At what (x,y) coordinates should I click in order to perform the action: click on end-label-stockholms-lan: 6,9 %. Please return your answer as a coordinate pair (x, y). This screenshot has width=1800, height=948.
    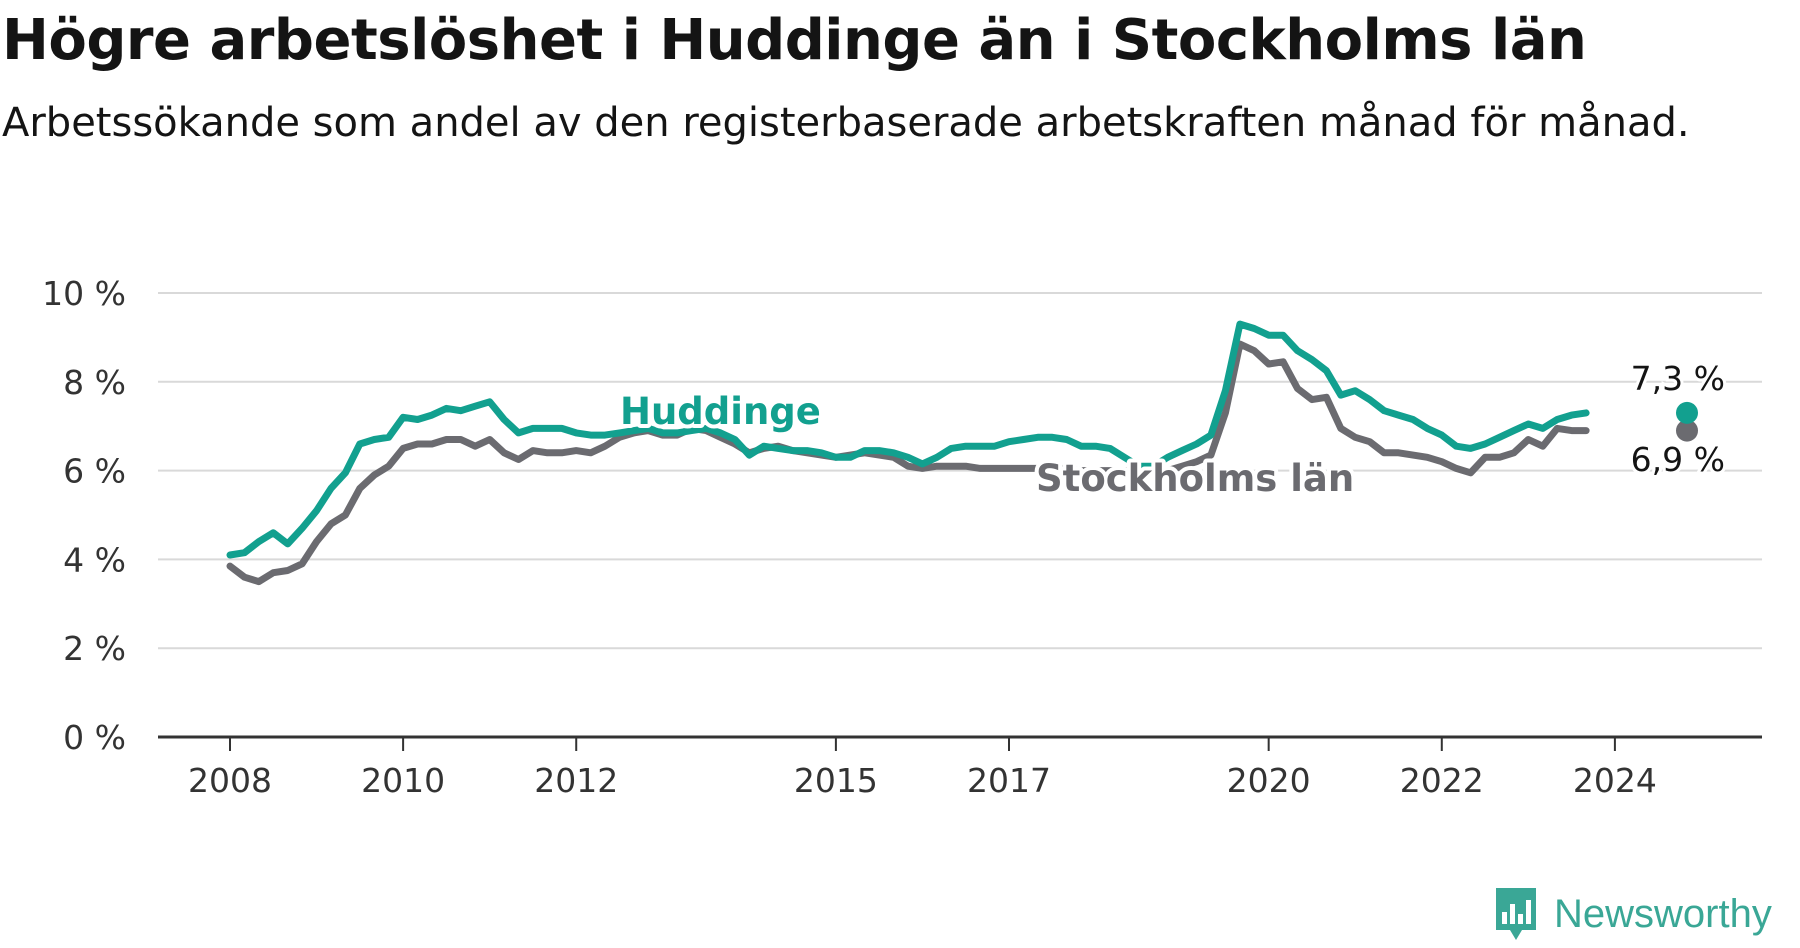
    Looking at the image, I should click on (1678, 459).